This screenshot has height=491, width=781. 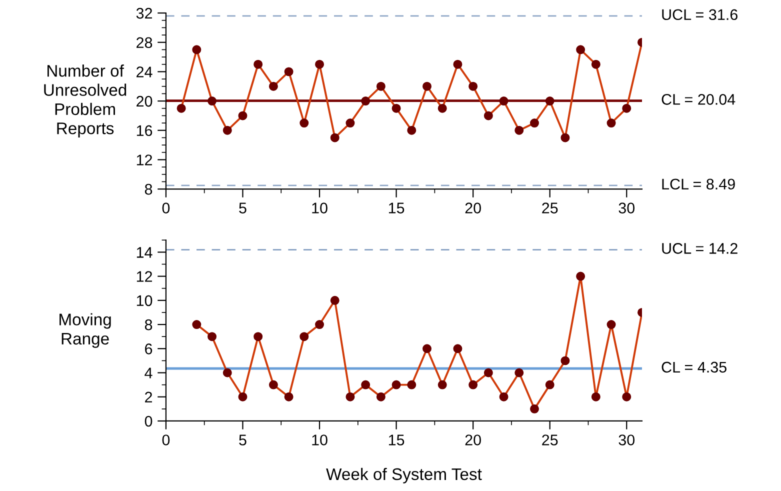 I want to click on y-tick-label: 2, so click(x=148, y=397).